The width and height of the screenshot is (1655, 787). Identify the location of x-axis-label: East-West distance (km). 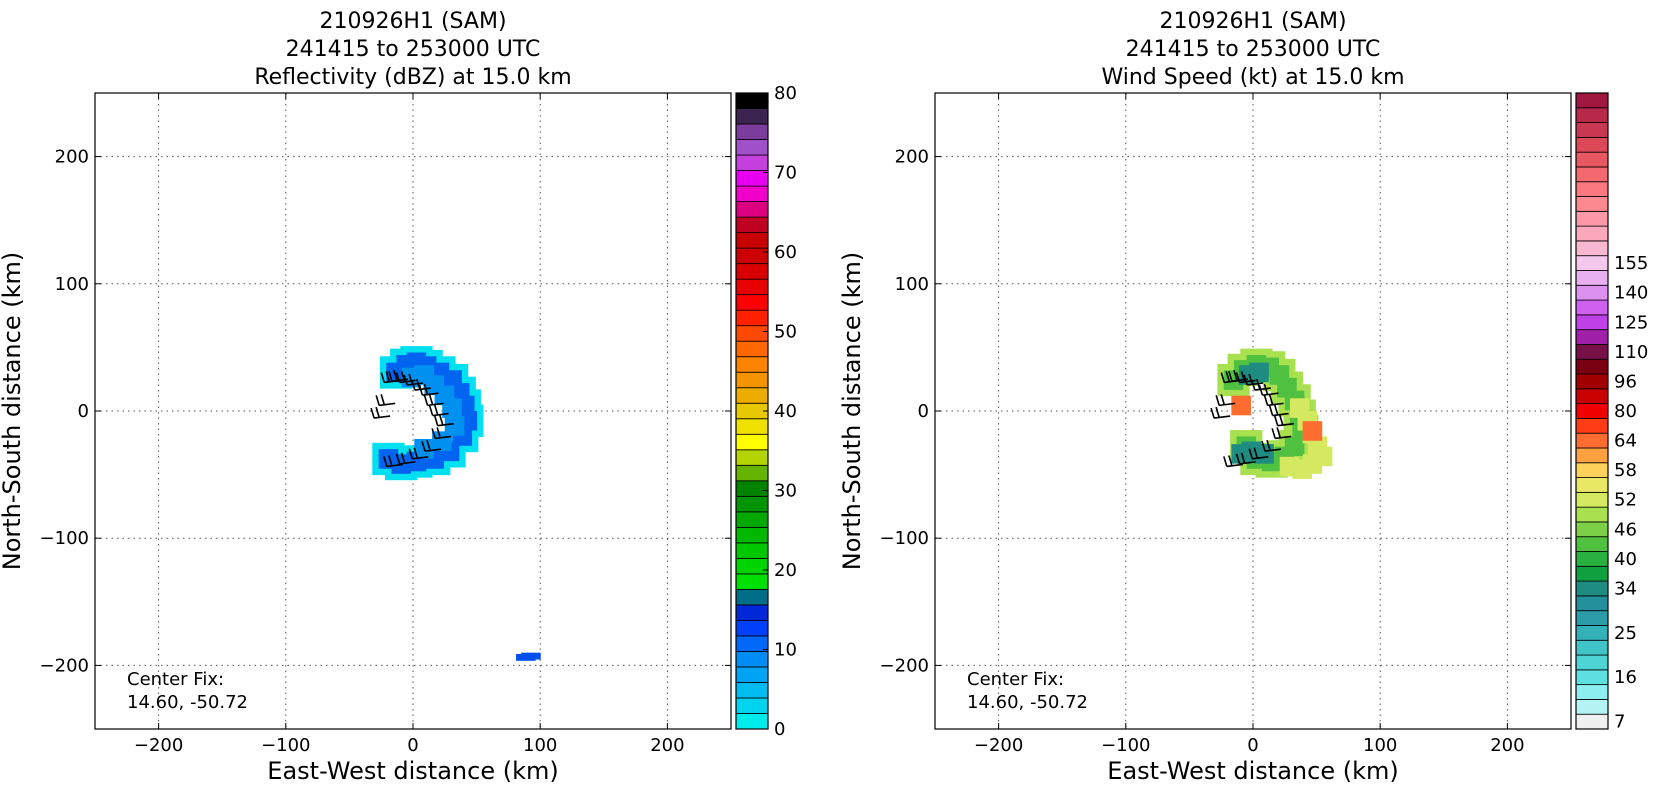
(412, 771).